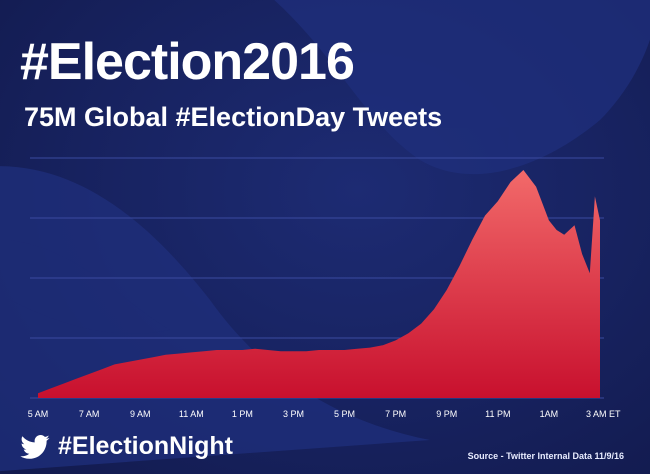  What do you see at coordinates (191, 414) in the screenshot?
I see `x-tick-label: 11 AM` at bounding box center [191, 414].